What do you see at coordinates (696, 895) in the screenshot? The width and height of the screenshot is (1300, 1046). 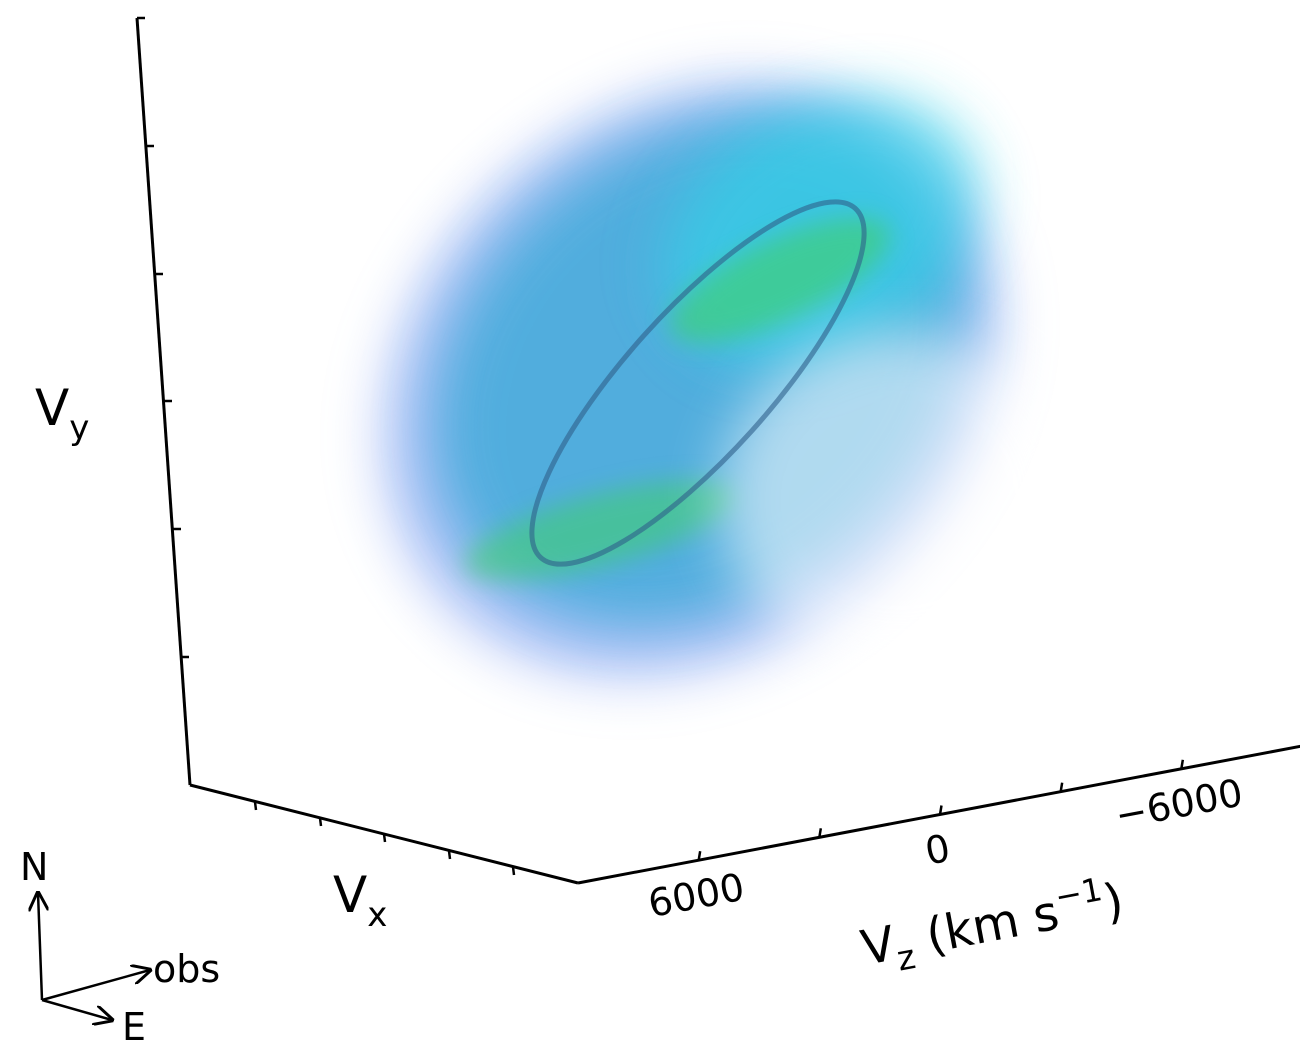 I see `z-tick-label: 6000` at bounding box center [696, 895].